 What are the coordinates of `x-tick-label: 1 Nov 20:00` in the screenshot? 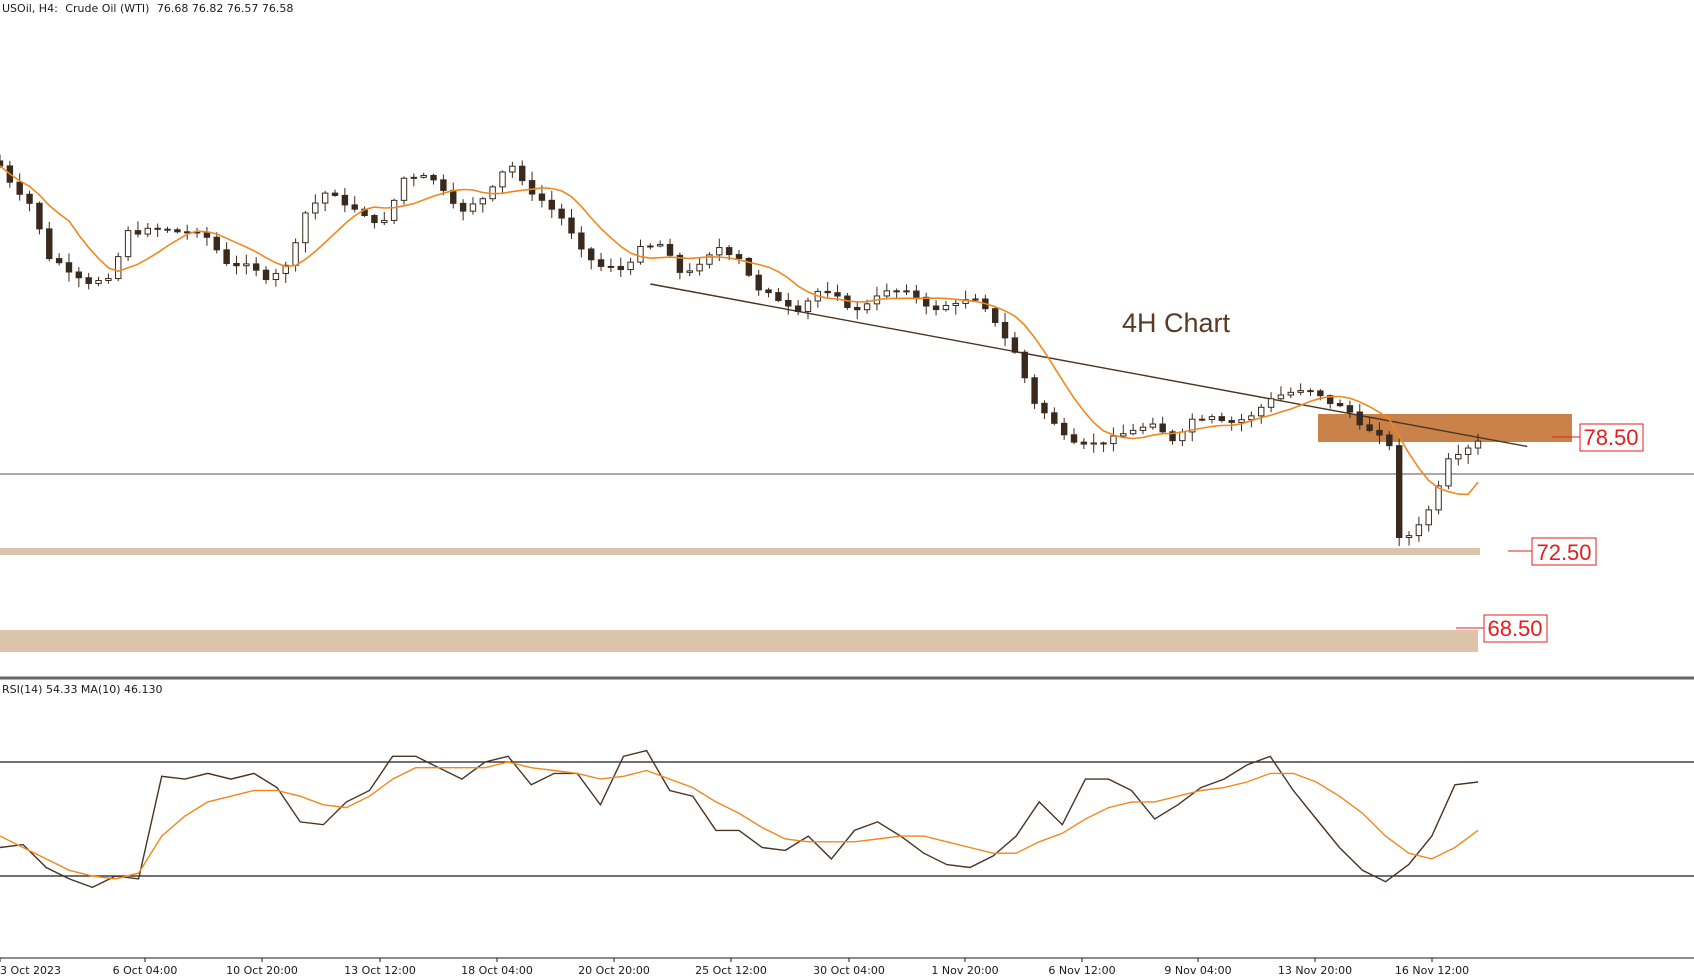 It's located at (964, 970).